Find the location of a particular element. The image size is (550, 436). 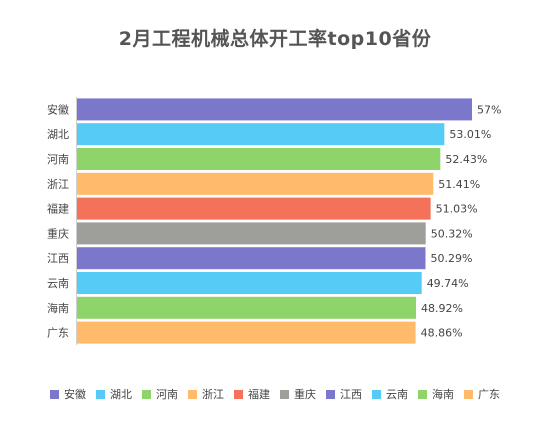

value-label-6: 50.32% is located at coordinates (452, 233).